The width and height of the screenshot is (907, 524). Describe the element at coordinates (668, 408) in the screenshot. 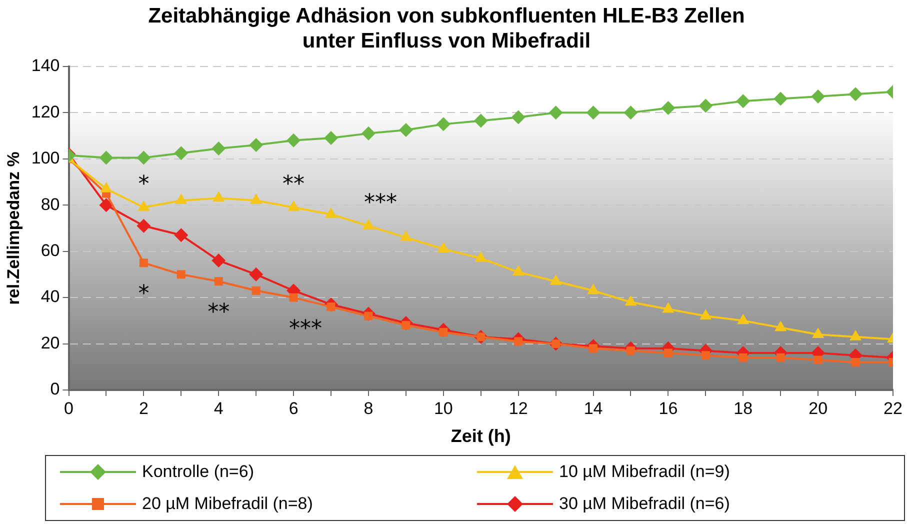

I see `x-tick-label: 16` at that location.